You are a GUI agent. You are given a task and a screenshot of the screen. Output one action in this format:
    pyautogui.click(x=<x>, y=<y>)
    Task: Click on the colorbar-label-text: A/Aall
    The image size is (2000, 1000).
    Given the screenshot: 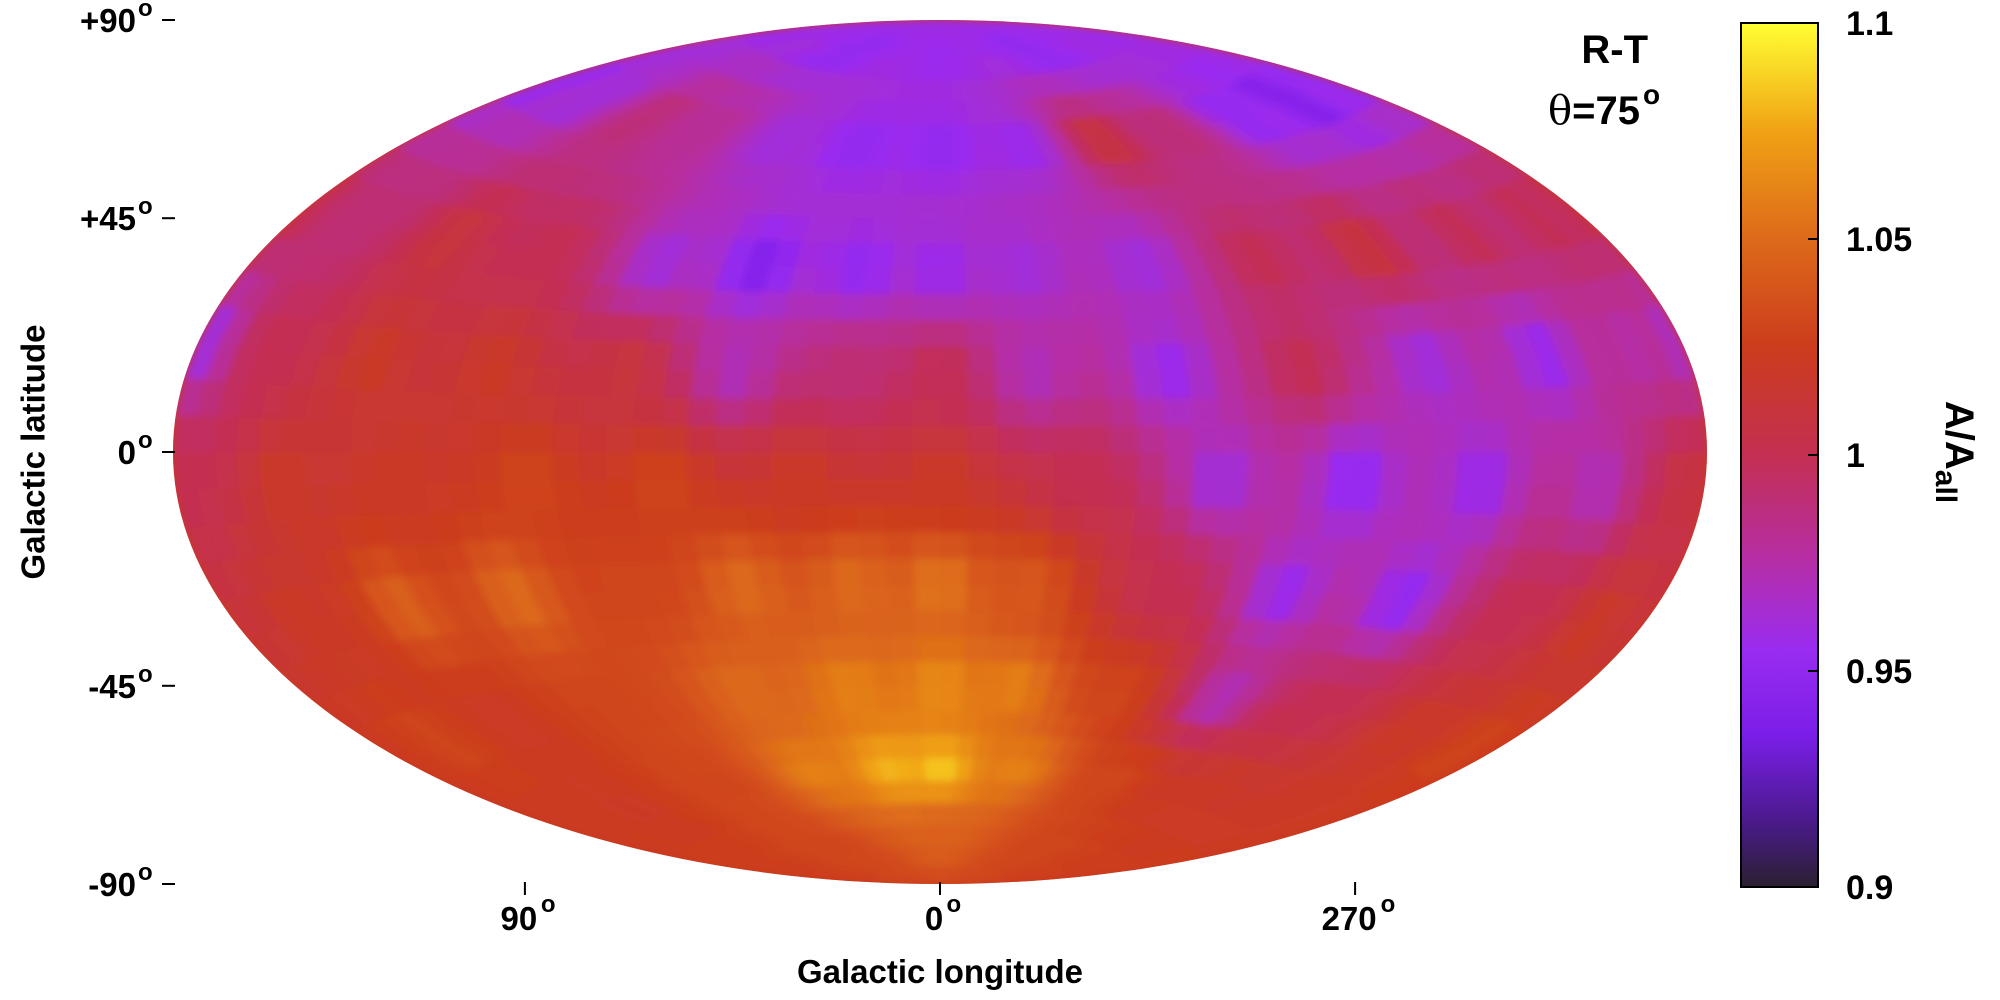 What is the action you would take?
    pyautogui.click(x=1955, y=452)
    